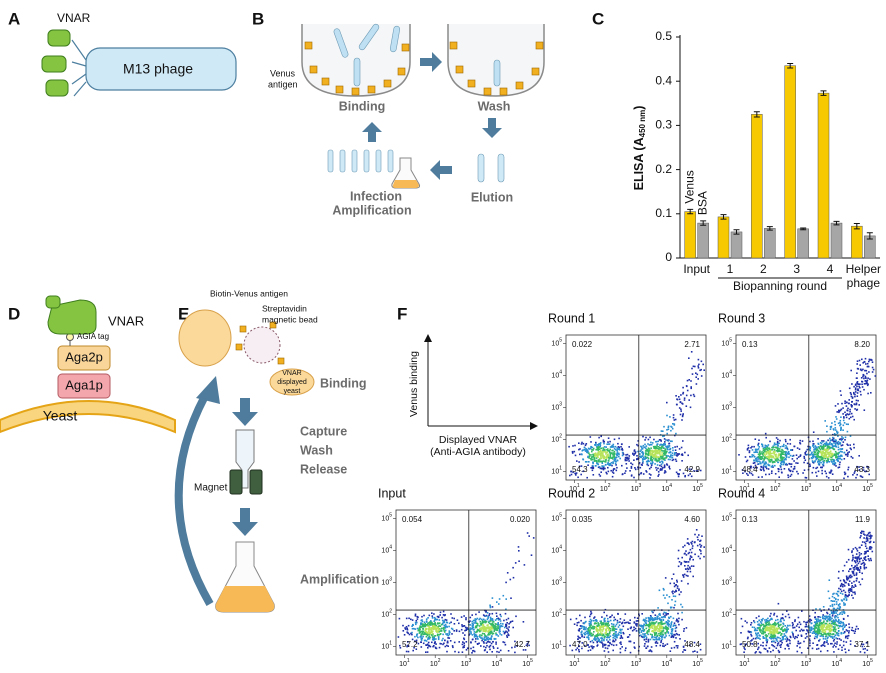  I want to click on panel-label: E, so click(183, 313).